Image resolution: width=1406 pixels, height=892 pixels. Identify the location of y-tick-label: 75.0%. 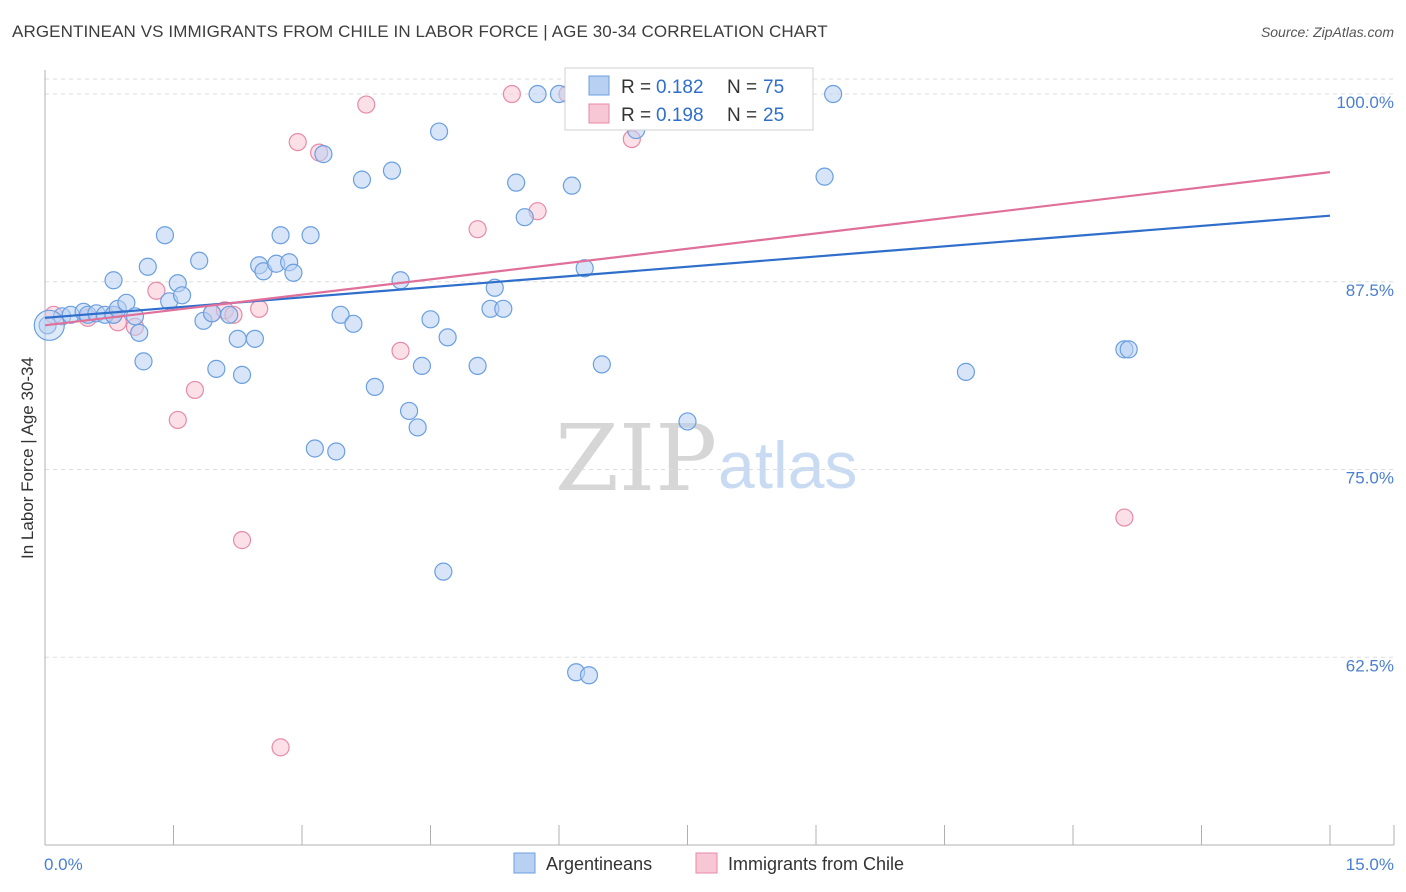
(1370, 478).